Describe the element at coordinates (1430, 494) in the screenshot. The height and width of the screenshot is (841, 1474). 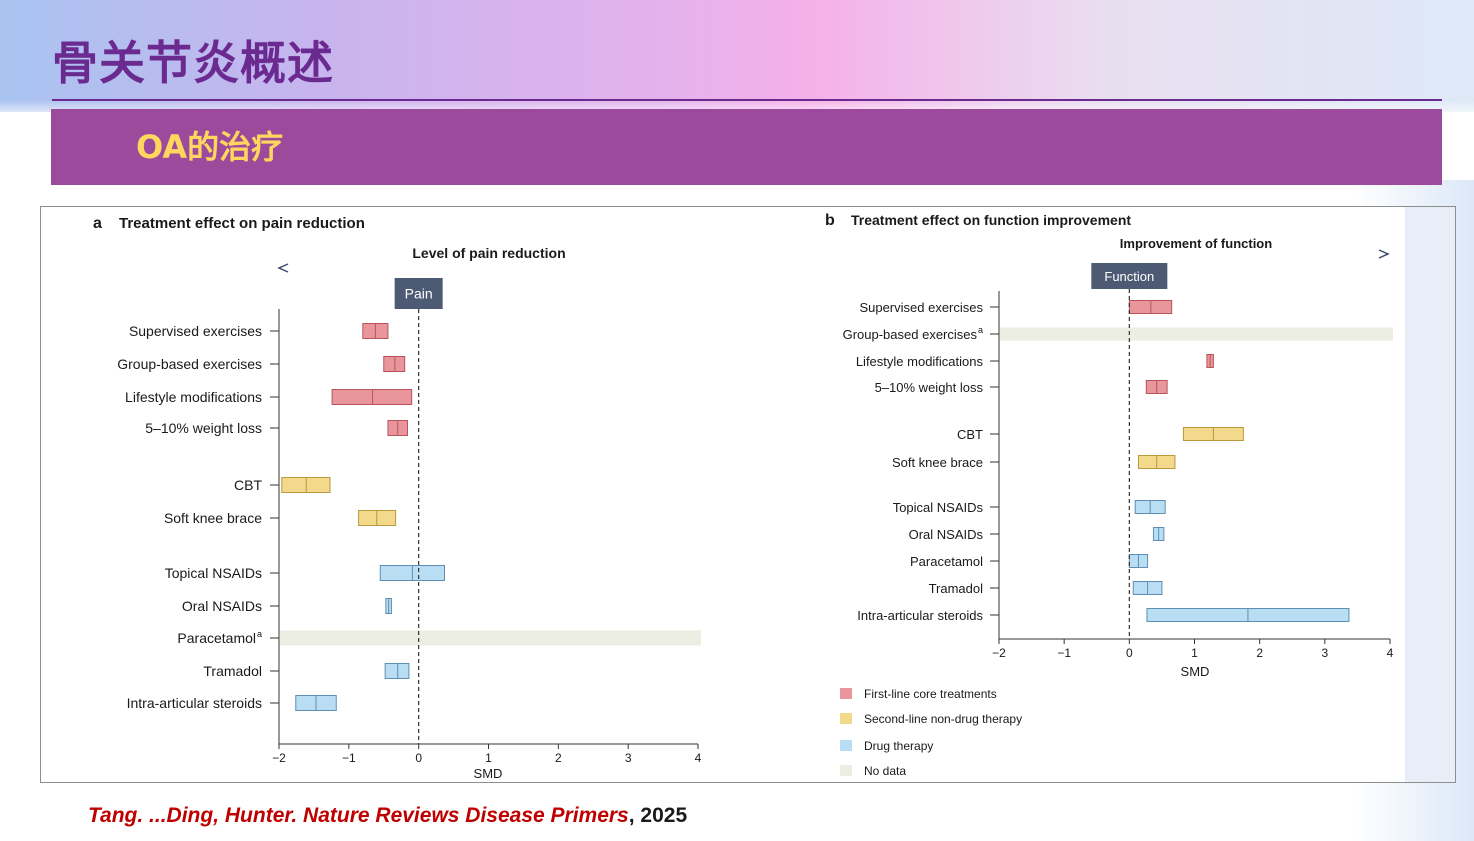
I see `figure-side-panel` at that location.